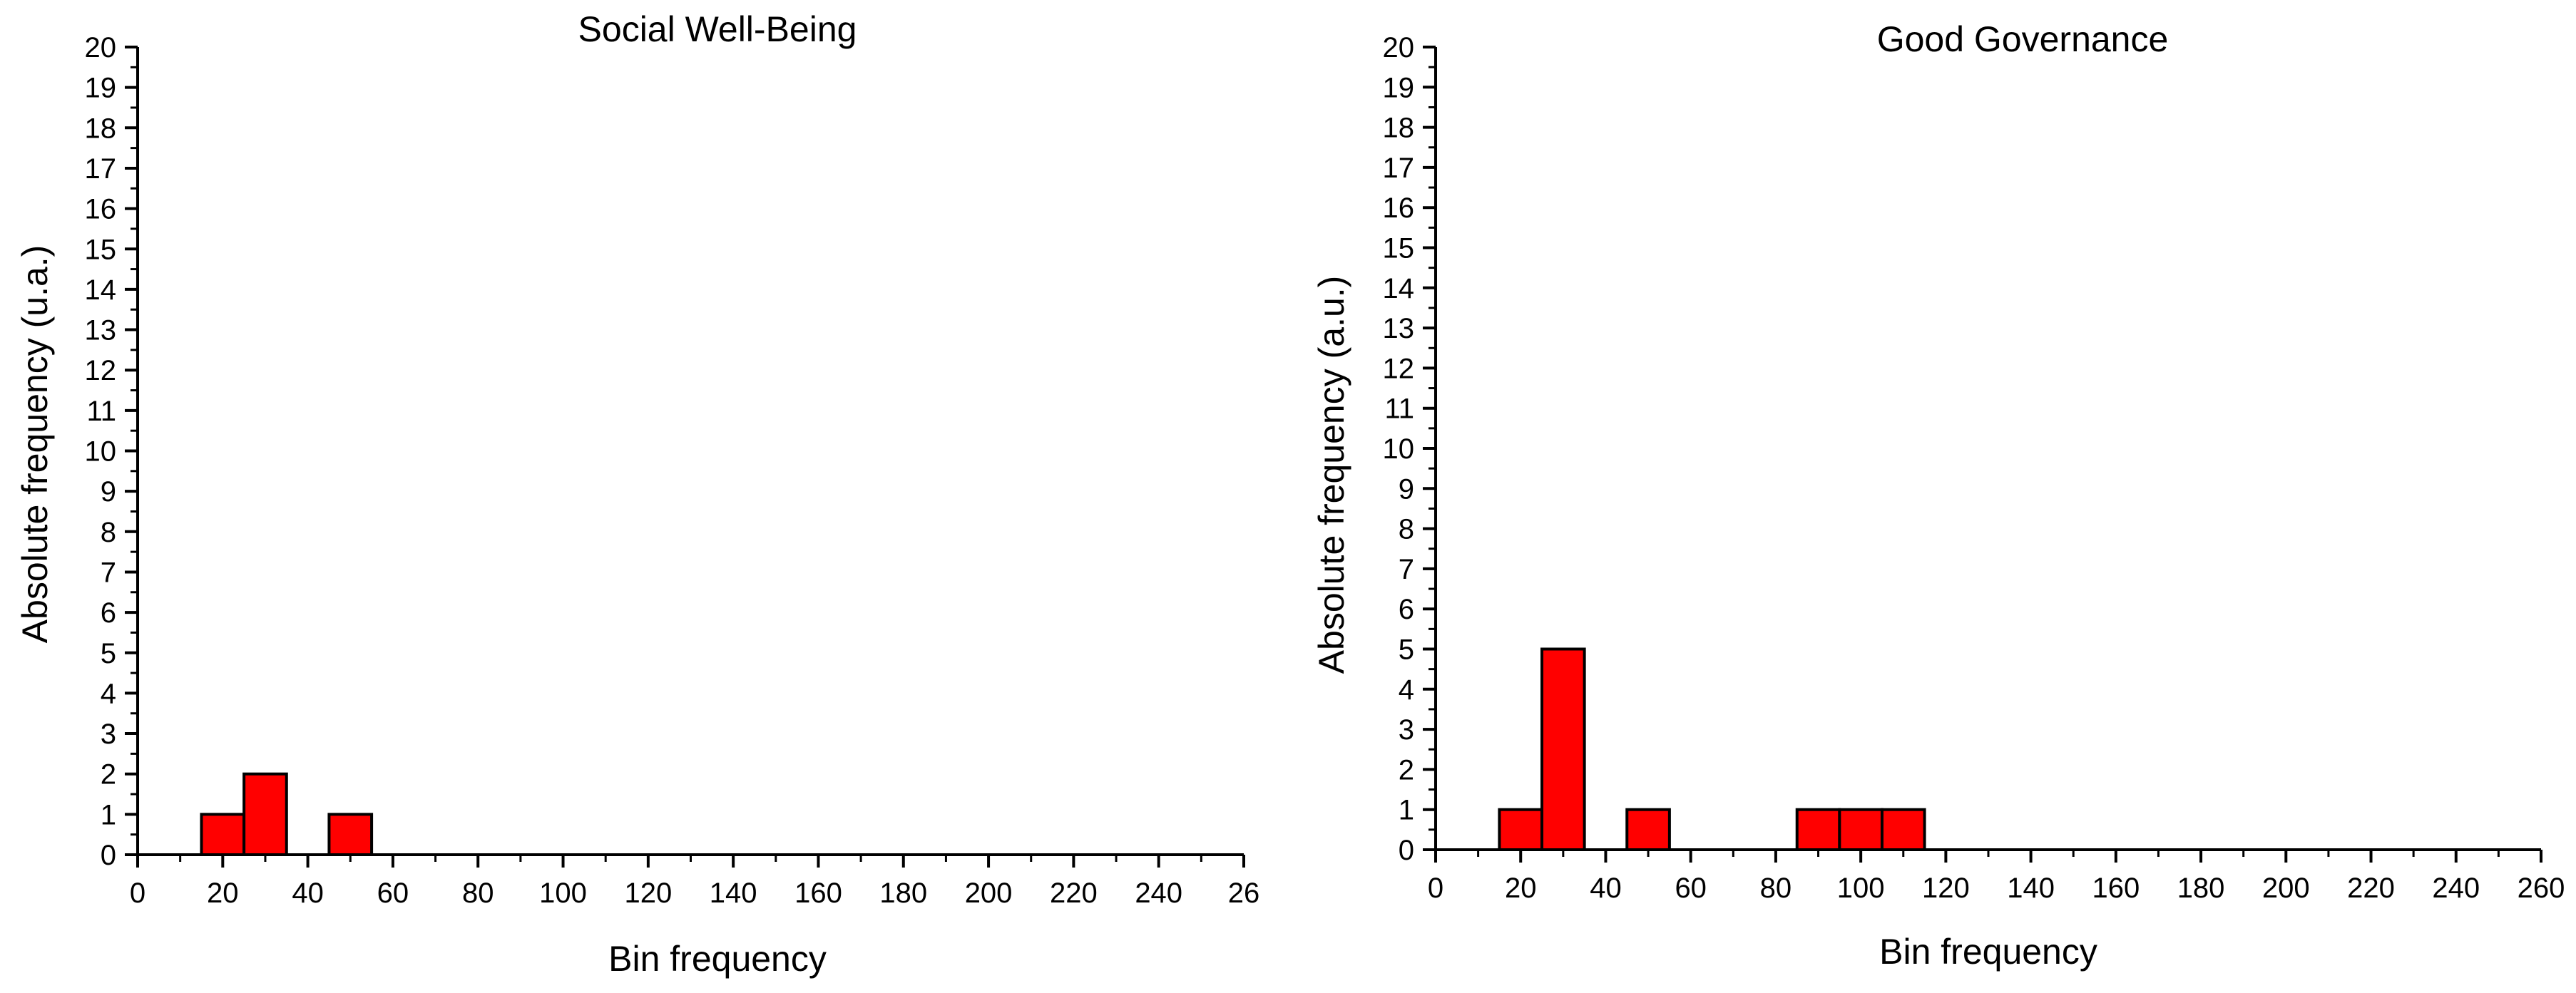  What do you see at coordinates (2023, 39) in the screenshot?
I see `chart-title: Good Governance` at bounding box center [2023, 39].